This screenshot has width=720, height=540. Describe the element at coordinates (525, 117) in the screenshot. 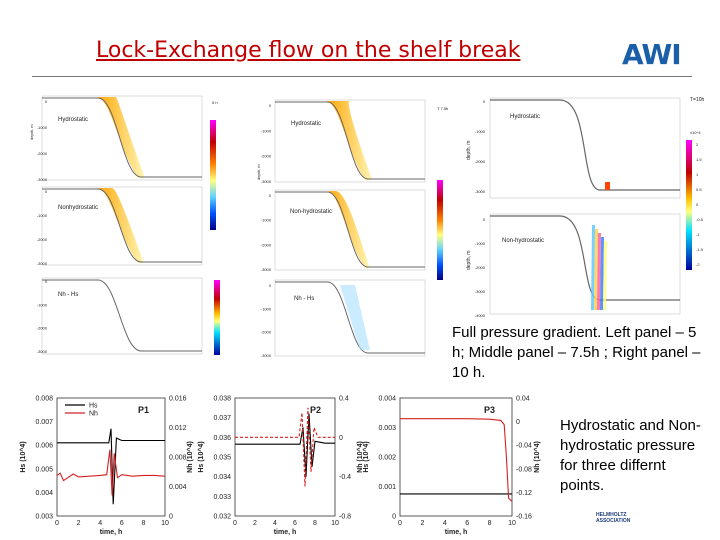

I see `sublabel-hydrostatic-right: Hydrostatic` at that location.